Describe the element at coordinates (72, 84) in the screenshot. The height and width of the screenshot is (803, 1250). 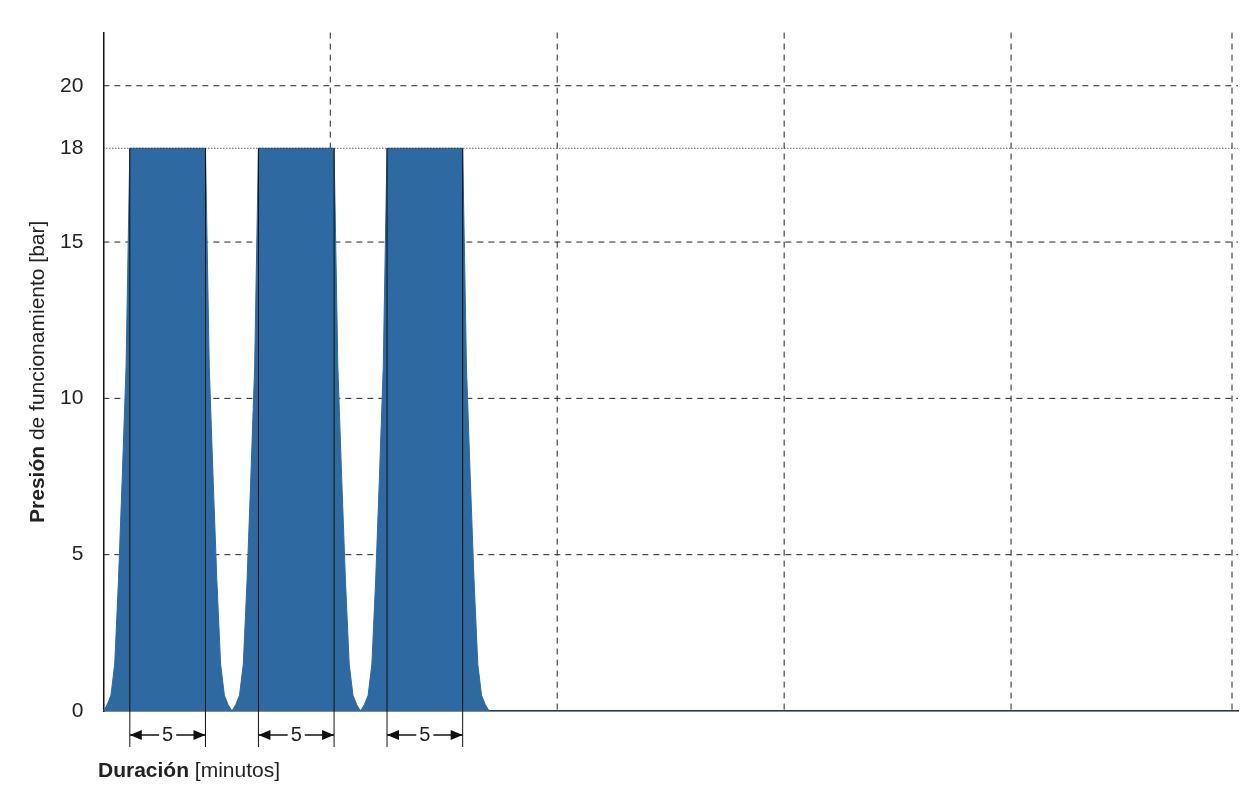
I see `y-tick-label: 20` at that location.